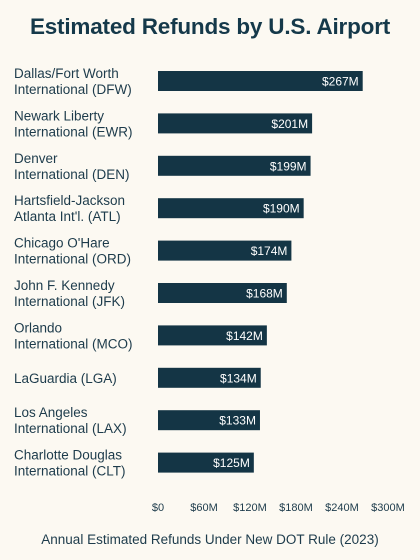 This screenshot has width=420, height=560. I want to click on category-label-line: International (LAX), so click(70, 428).